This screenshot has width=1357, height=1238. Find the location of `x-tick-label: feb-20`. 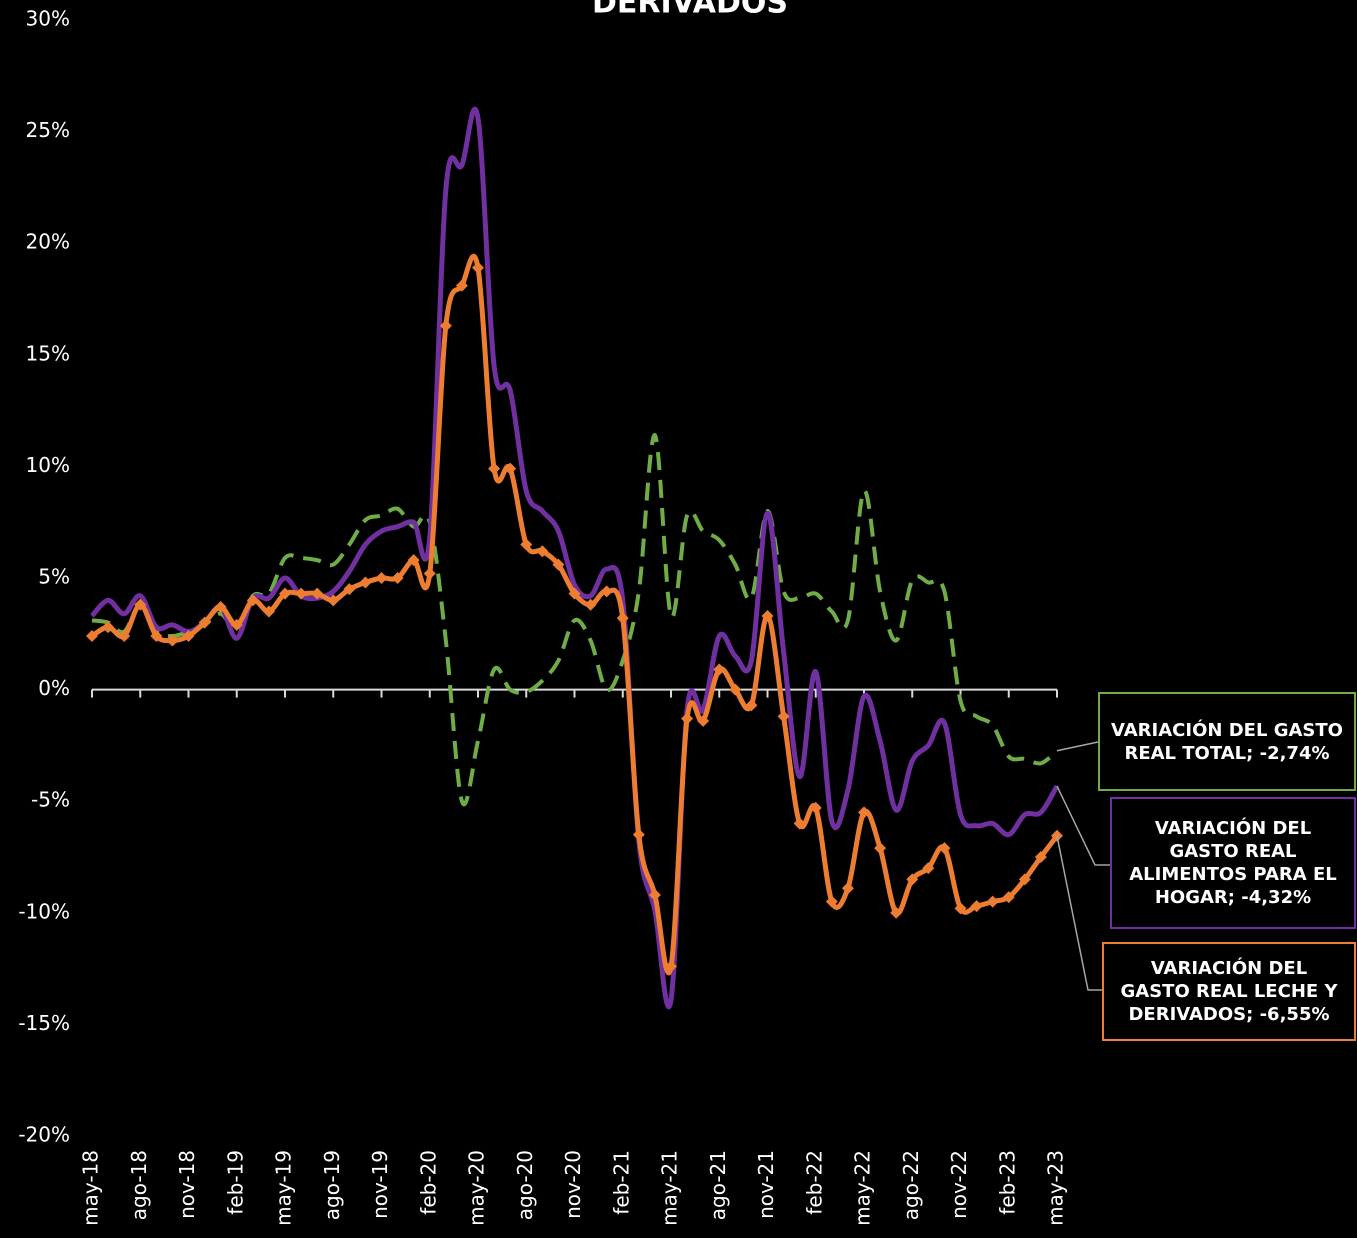

x-tick-label: feb-20 is located at coordinates (428, 1182).